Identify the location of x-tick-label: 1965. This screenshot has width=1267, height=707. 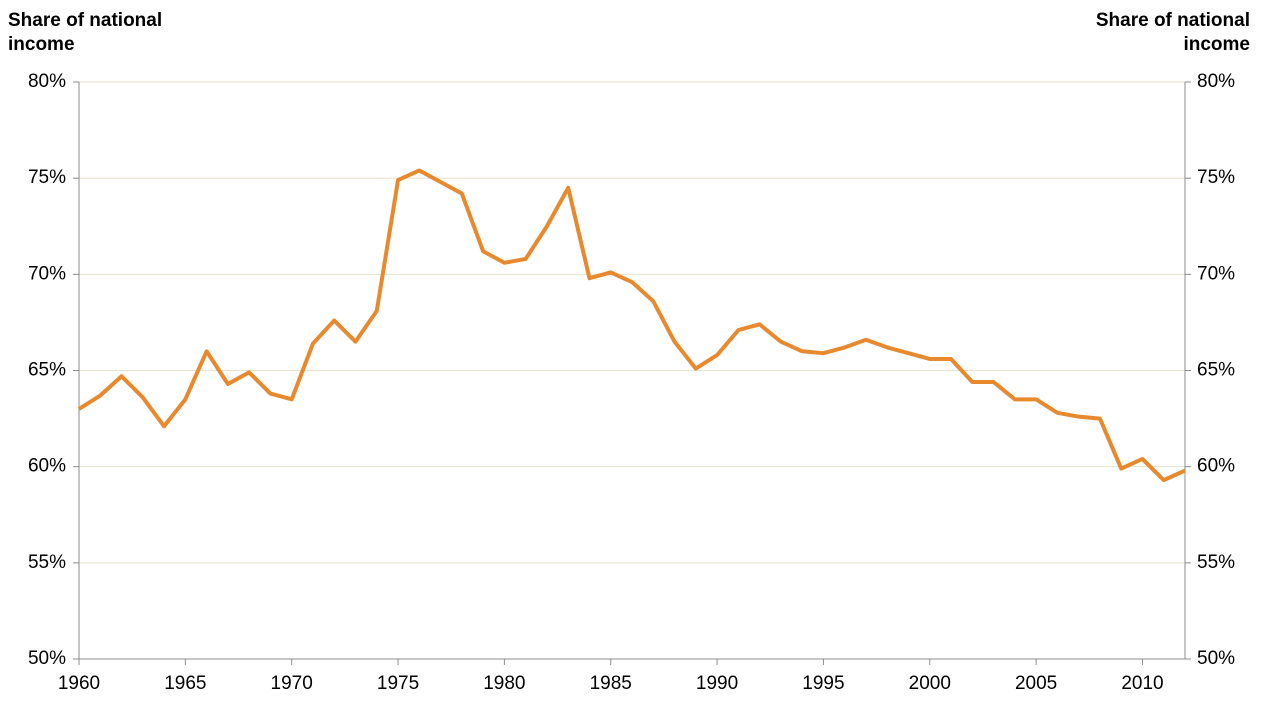
(185, 683).